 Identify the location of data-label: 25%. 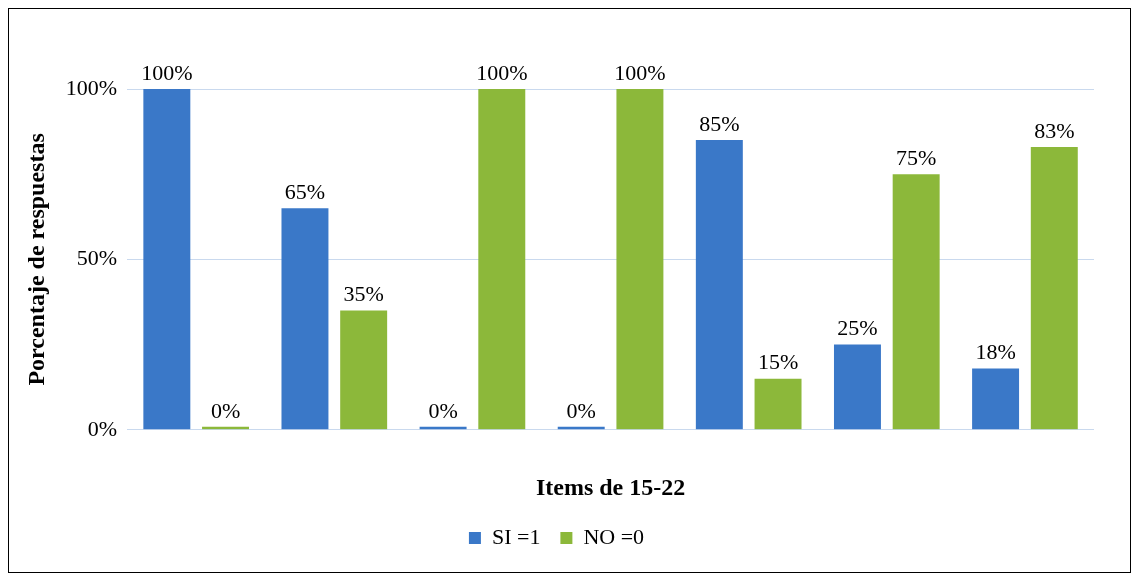
(857, 328).